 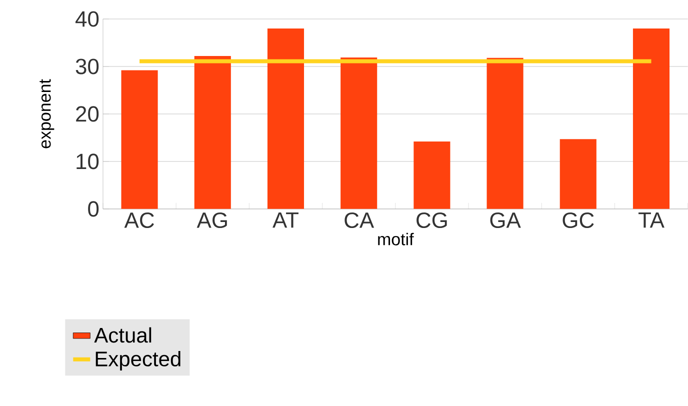 I want to click on x-tick-label: CA, so click(x=359, y=220).